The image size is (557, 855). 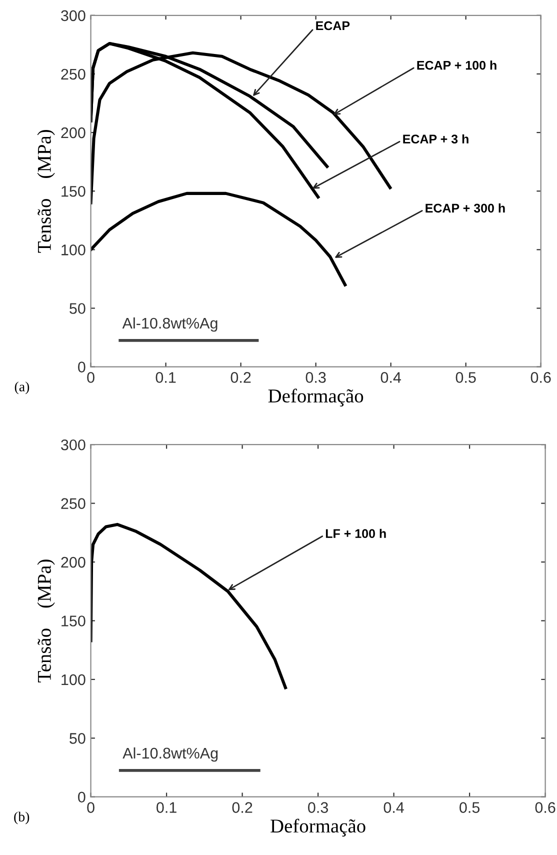 What do you see at coordinates (356, 533) in the screenshot?
I see `annotation: LF + 100 h` at bounding box center [356, 533].